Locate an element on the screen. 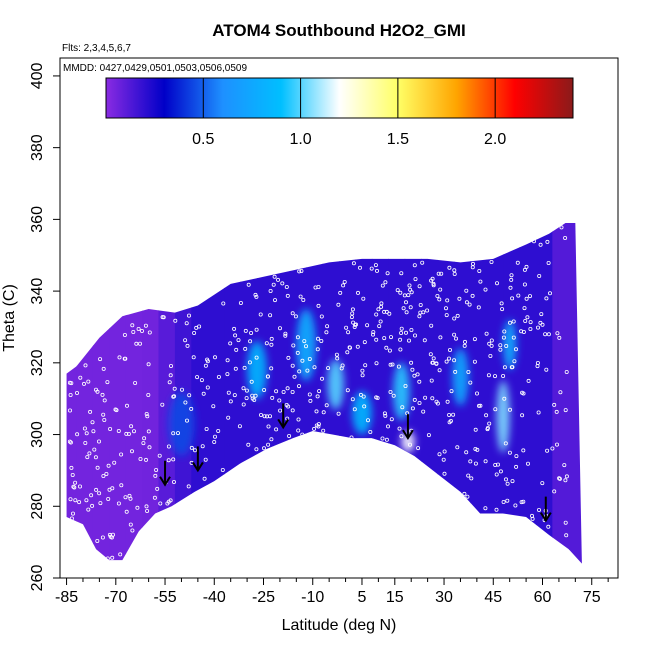  x-tick-label: 75 is located at coordinates (592, 597).